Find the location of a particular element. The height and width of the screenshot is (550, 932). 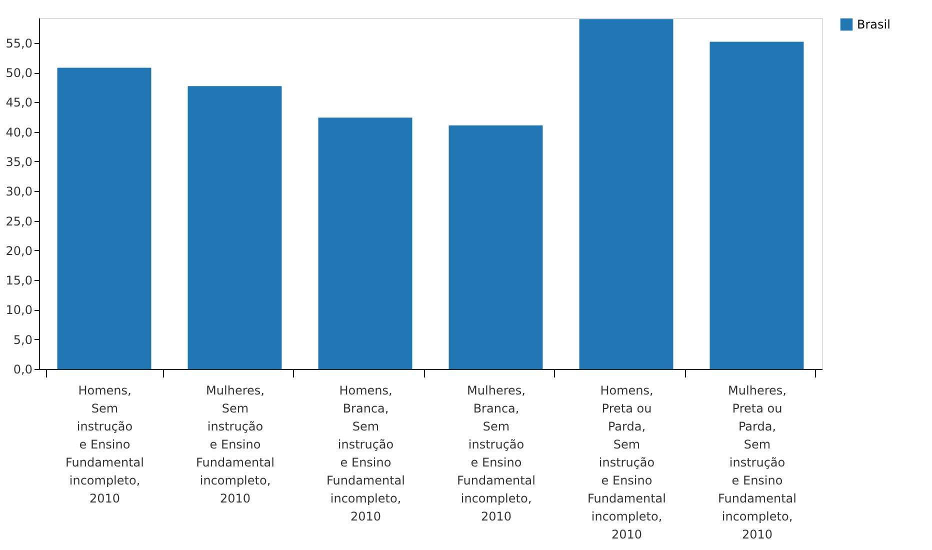

y-tick-label: 25,0 is located at coordinates (19, 221).